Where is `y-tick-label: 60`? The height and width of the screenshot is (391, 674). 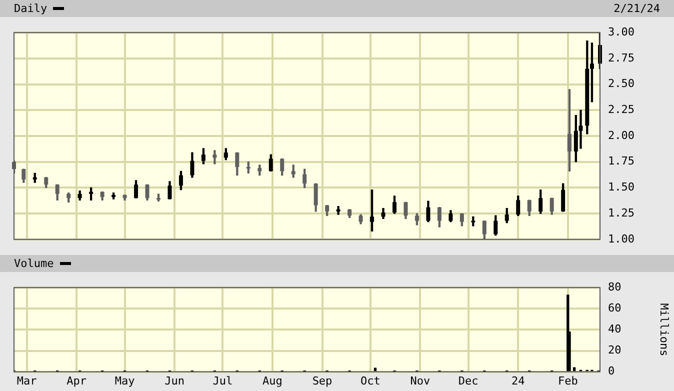
y-tick-label: 60 is located at coordinates (615, 308).